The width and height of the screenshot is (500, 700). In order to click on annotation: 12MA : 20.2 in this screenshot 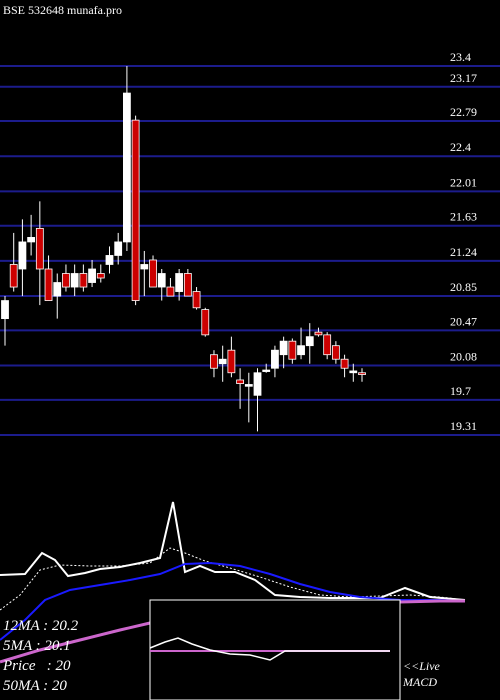, I will do `click(41, 626)`.